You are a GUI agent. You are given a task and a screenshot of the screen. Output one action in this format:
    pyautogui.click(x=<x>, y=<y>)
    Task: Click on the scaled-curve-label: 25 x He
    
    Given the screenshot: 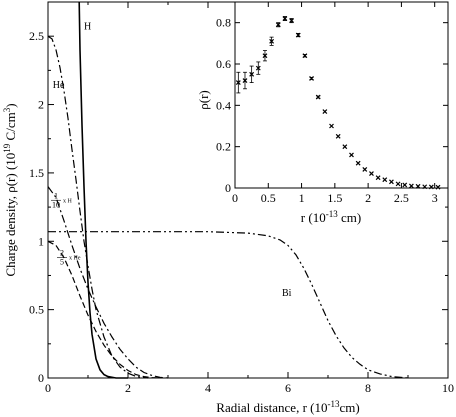 What is the action you would take?
    pyautogui.click(x=69, y=258)
    